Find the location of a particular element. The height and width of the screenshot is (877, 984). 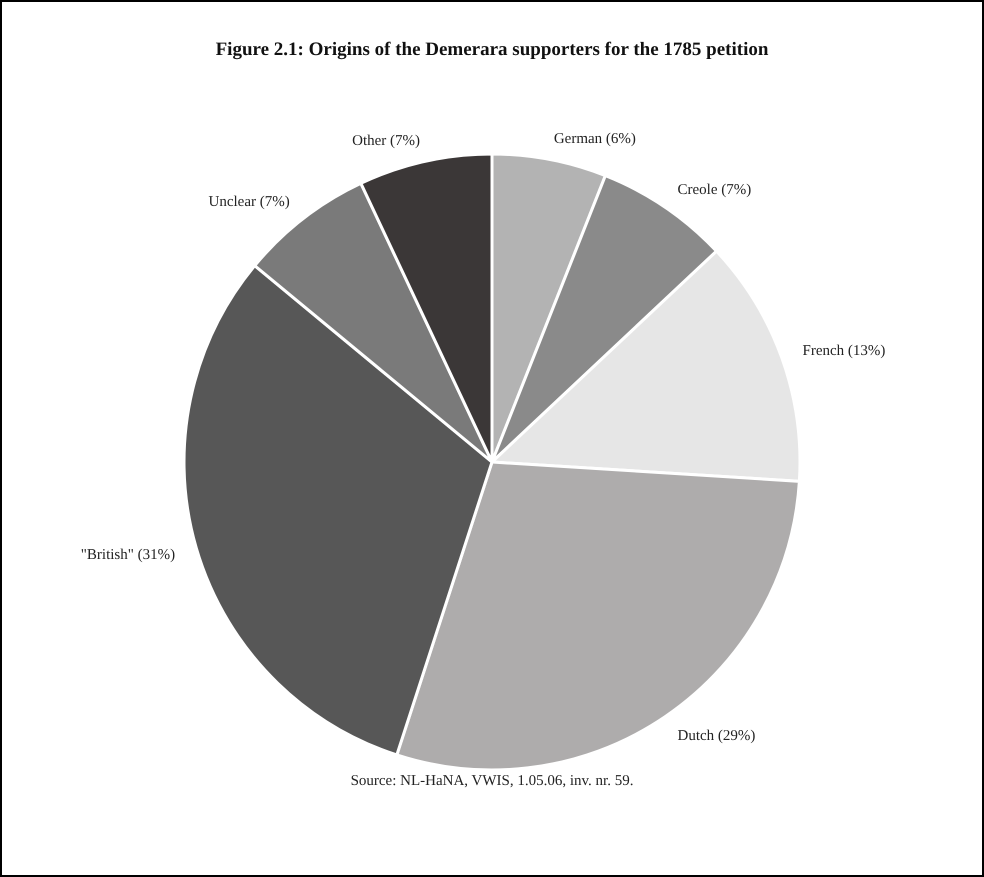

slice-label: German (6%) is located at coordinates (595, 138).